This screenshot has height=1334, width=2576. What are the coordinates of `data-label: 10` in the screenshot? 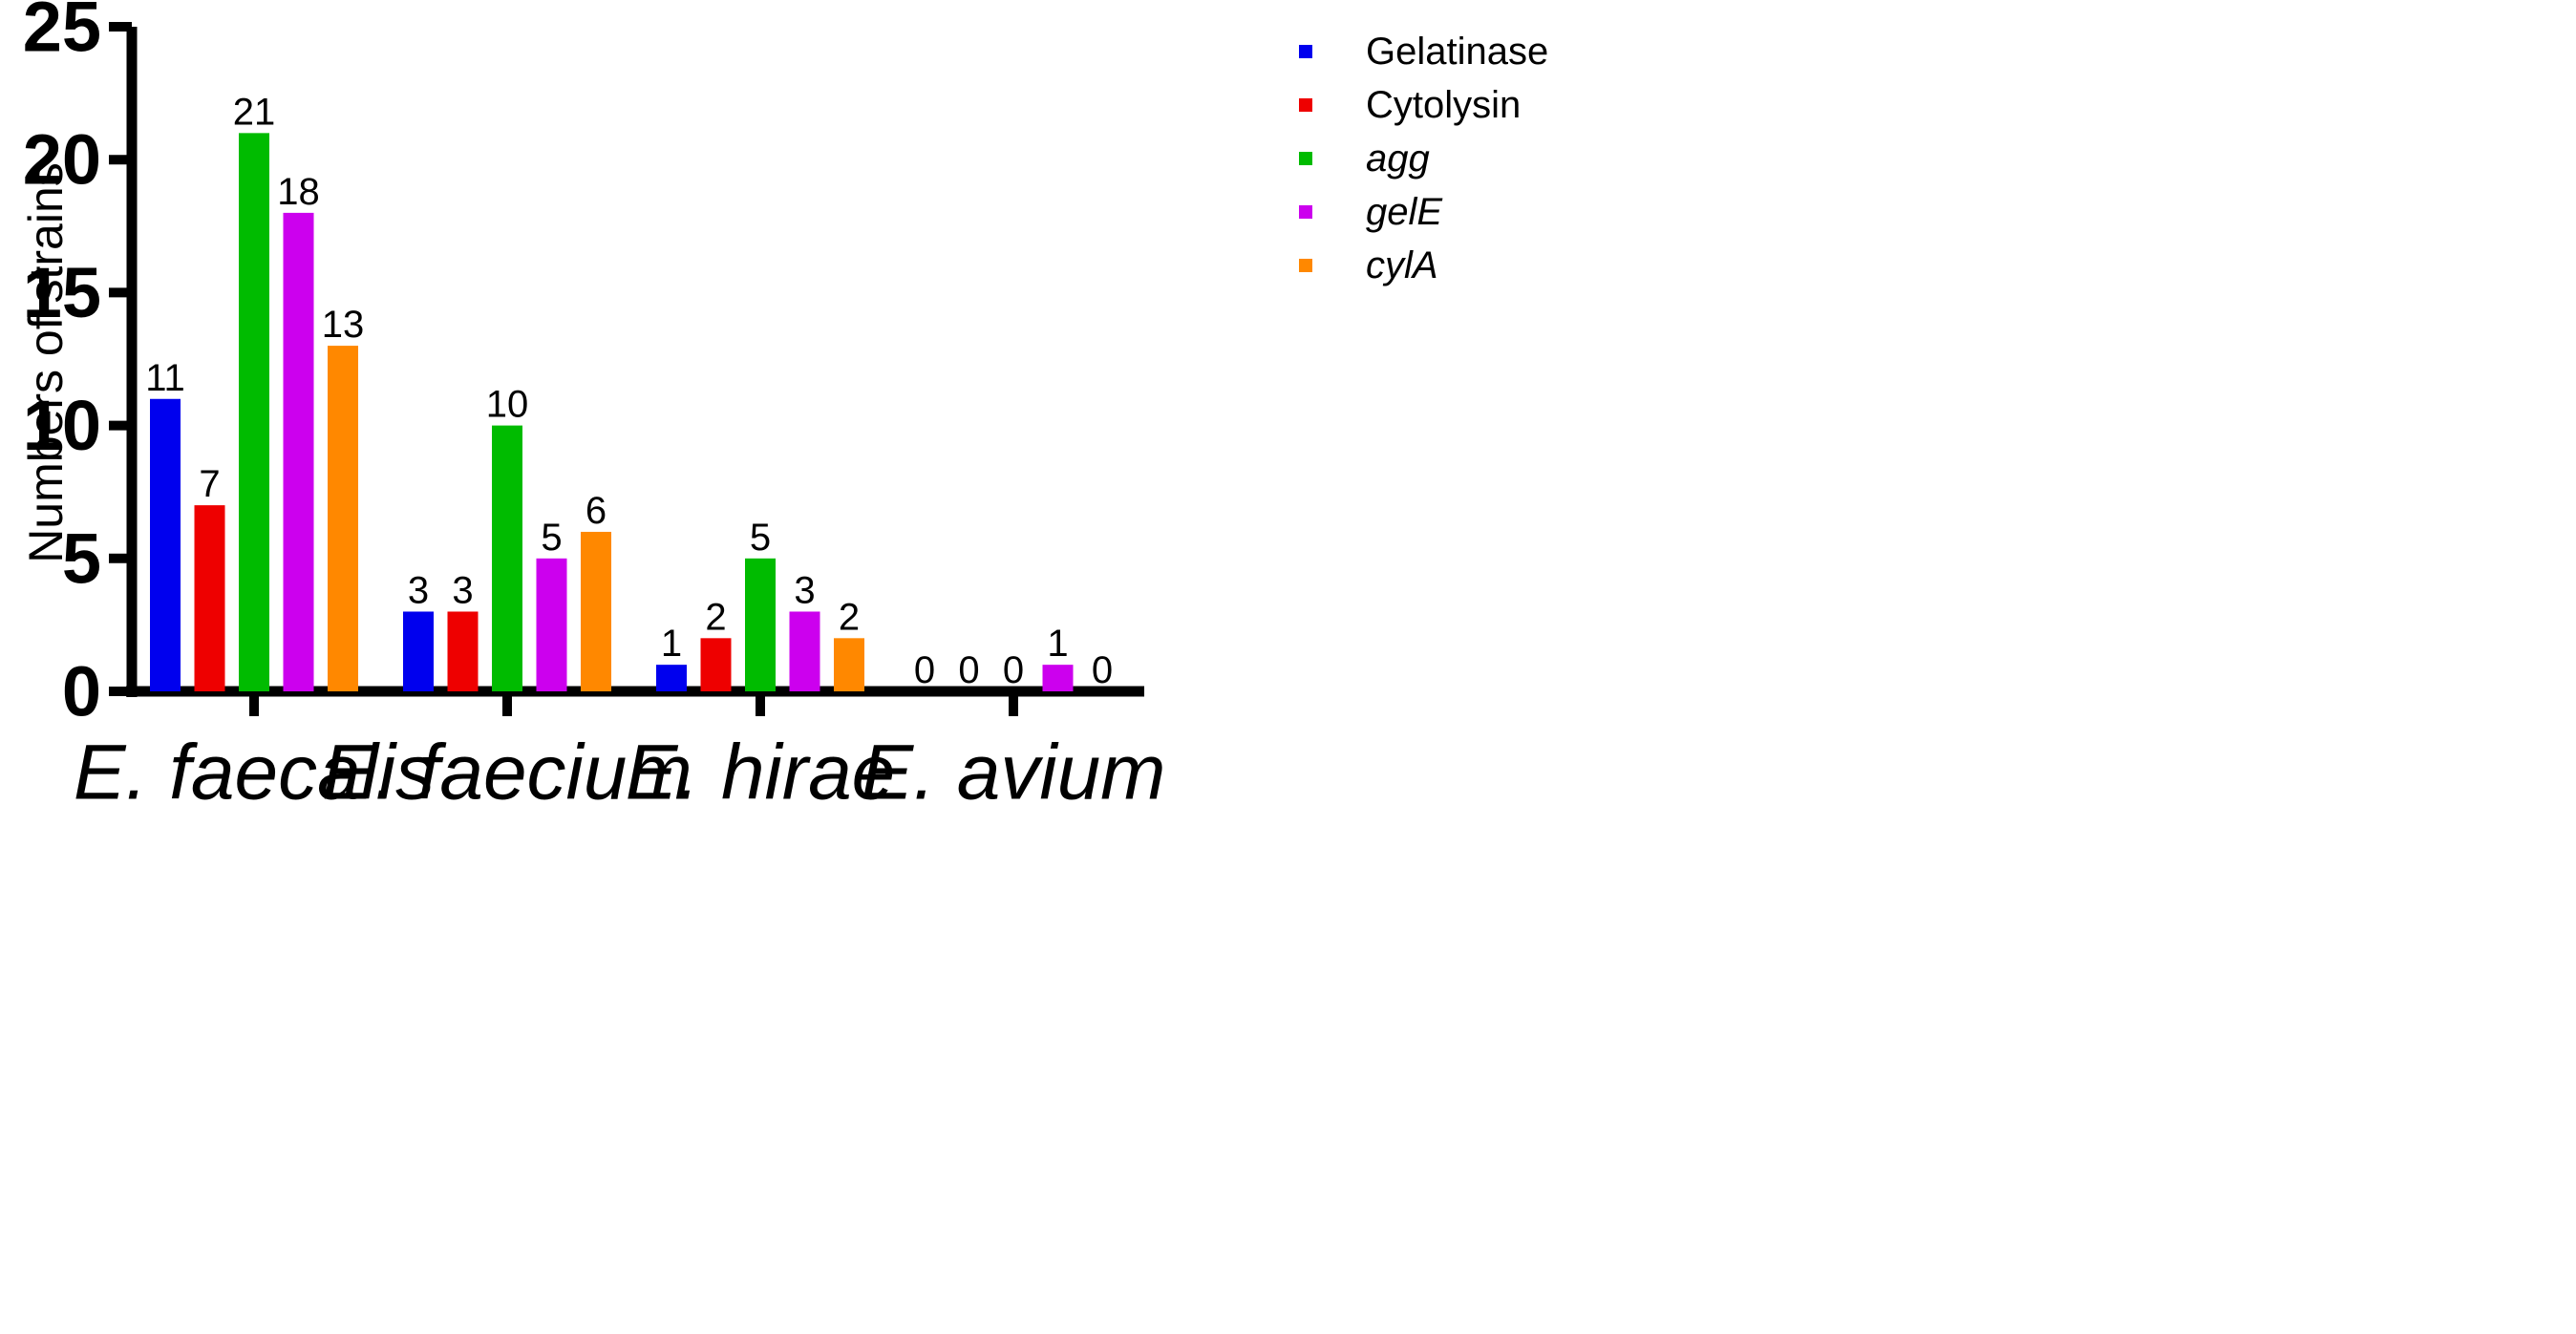 It's located at (508, 405).